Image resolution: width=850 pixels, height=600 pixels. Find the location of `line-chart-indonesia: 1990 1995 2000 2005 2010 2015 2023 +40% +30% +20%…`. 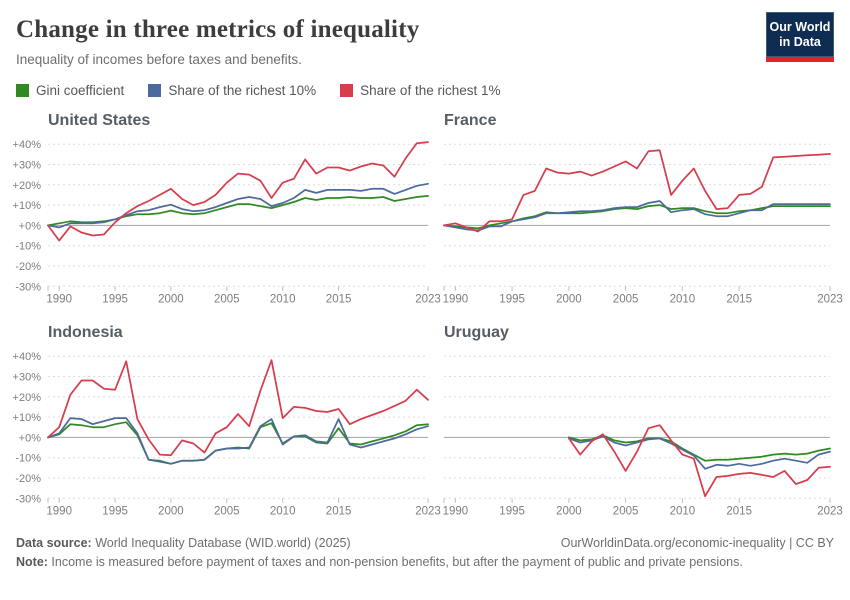

line-chart-indonesia: 1990 1995 2000 2005 2010 2015 2023 +40% +30% +20%… is located at coordinates (227, 434).